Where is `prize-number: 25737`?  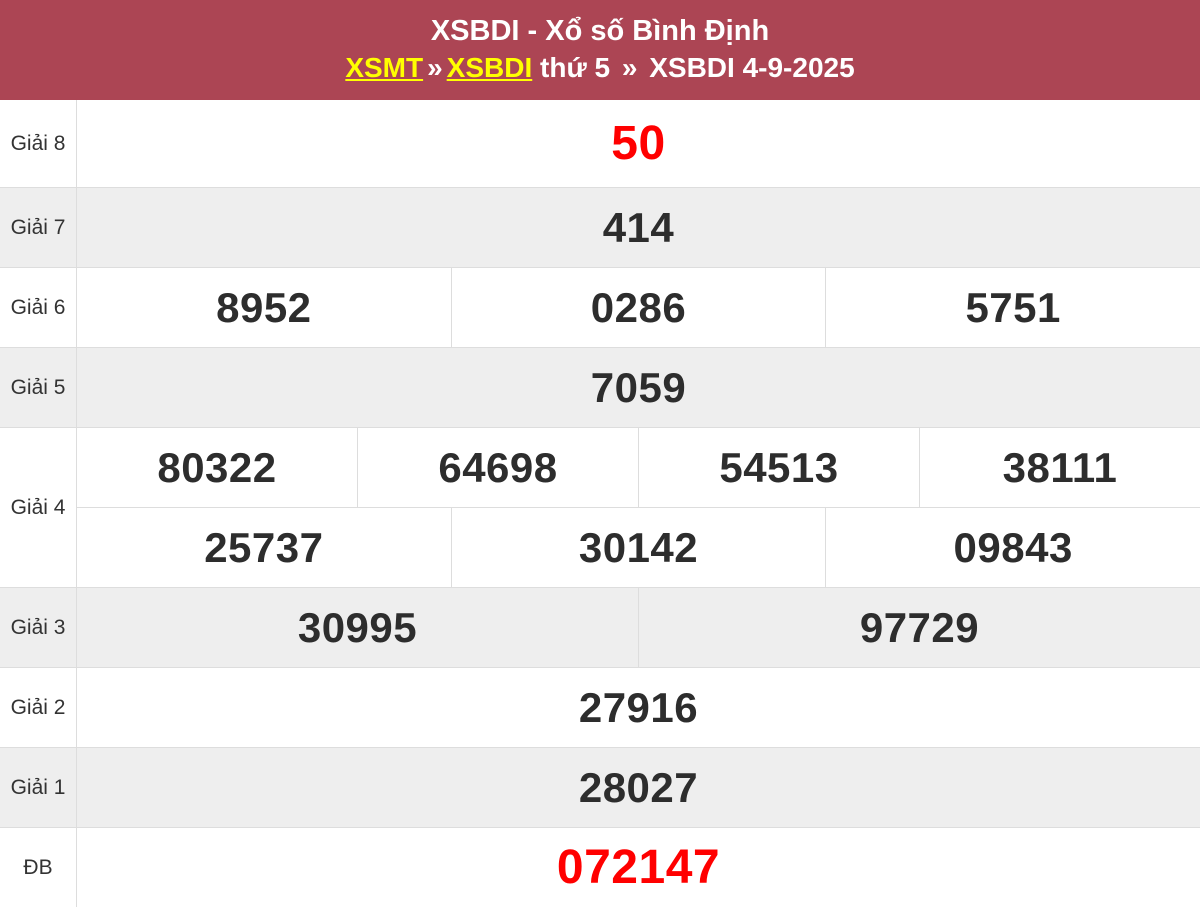 prize-number: 25737 is located at coordinates (264, 547).